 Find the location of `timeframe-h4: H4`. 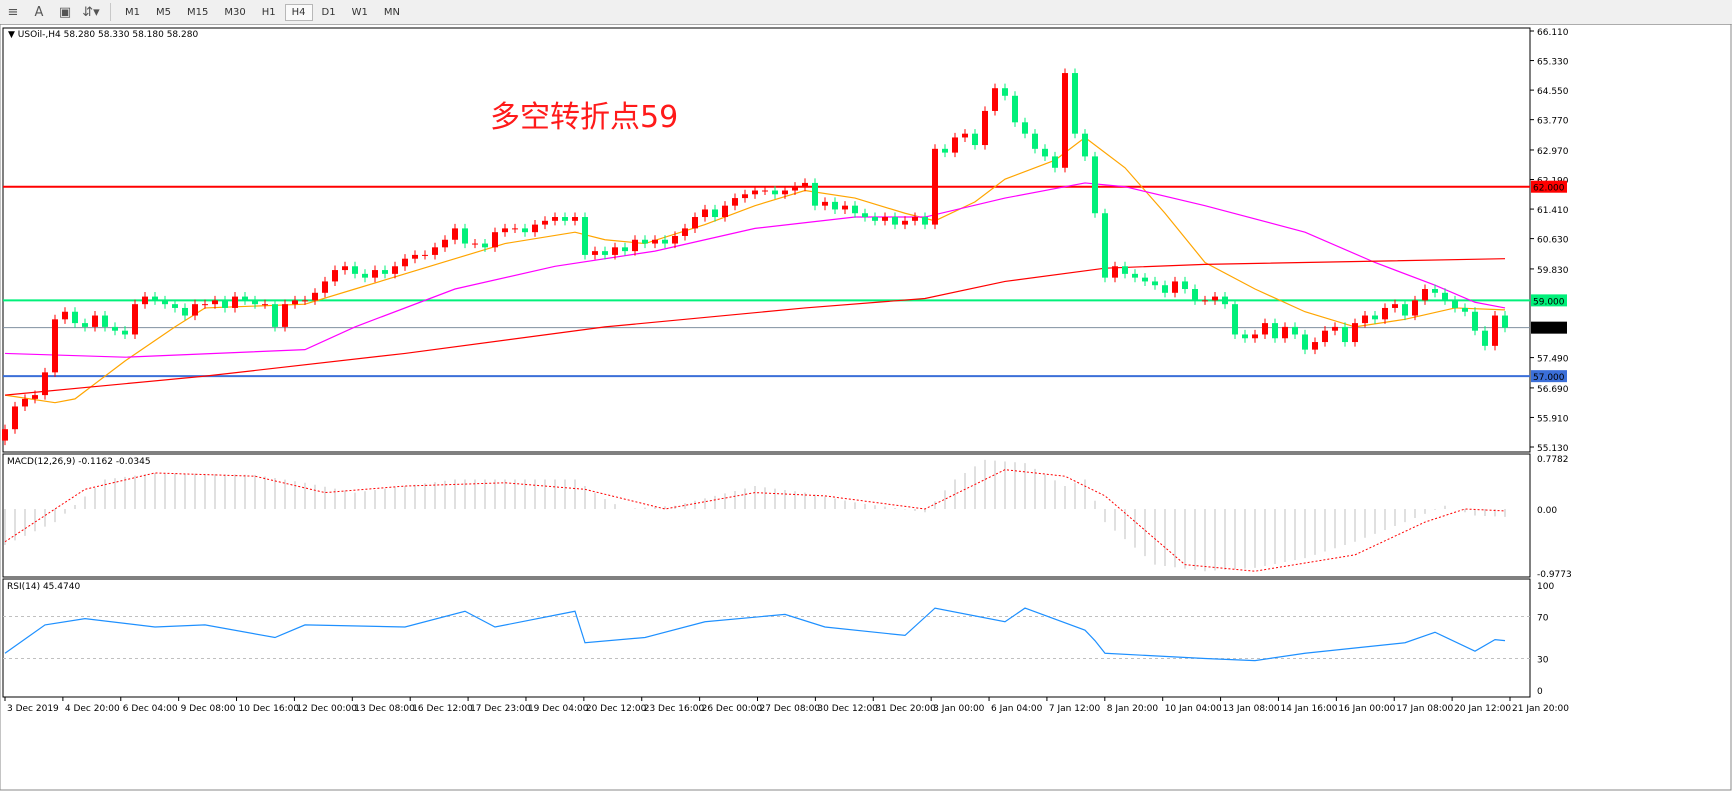

timeframe-h4: H4 is located at coordinates (298, 12).